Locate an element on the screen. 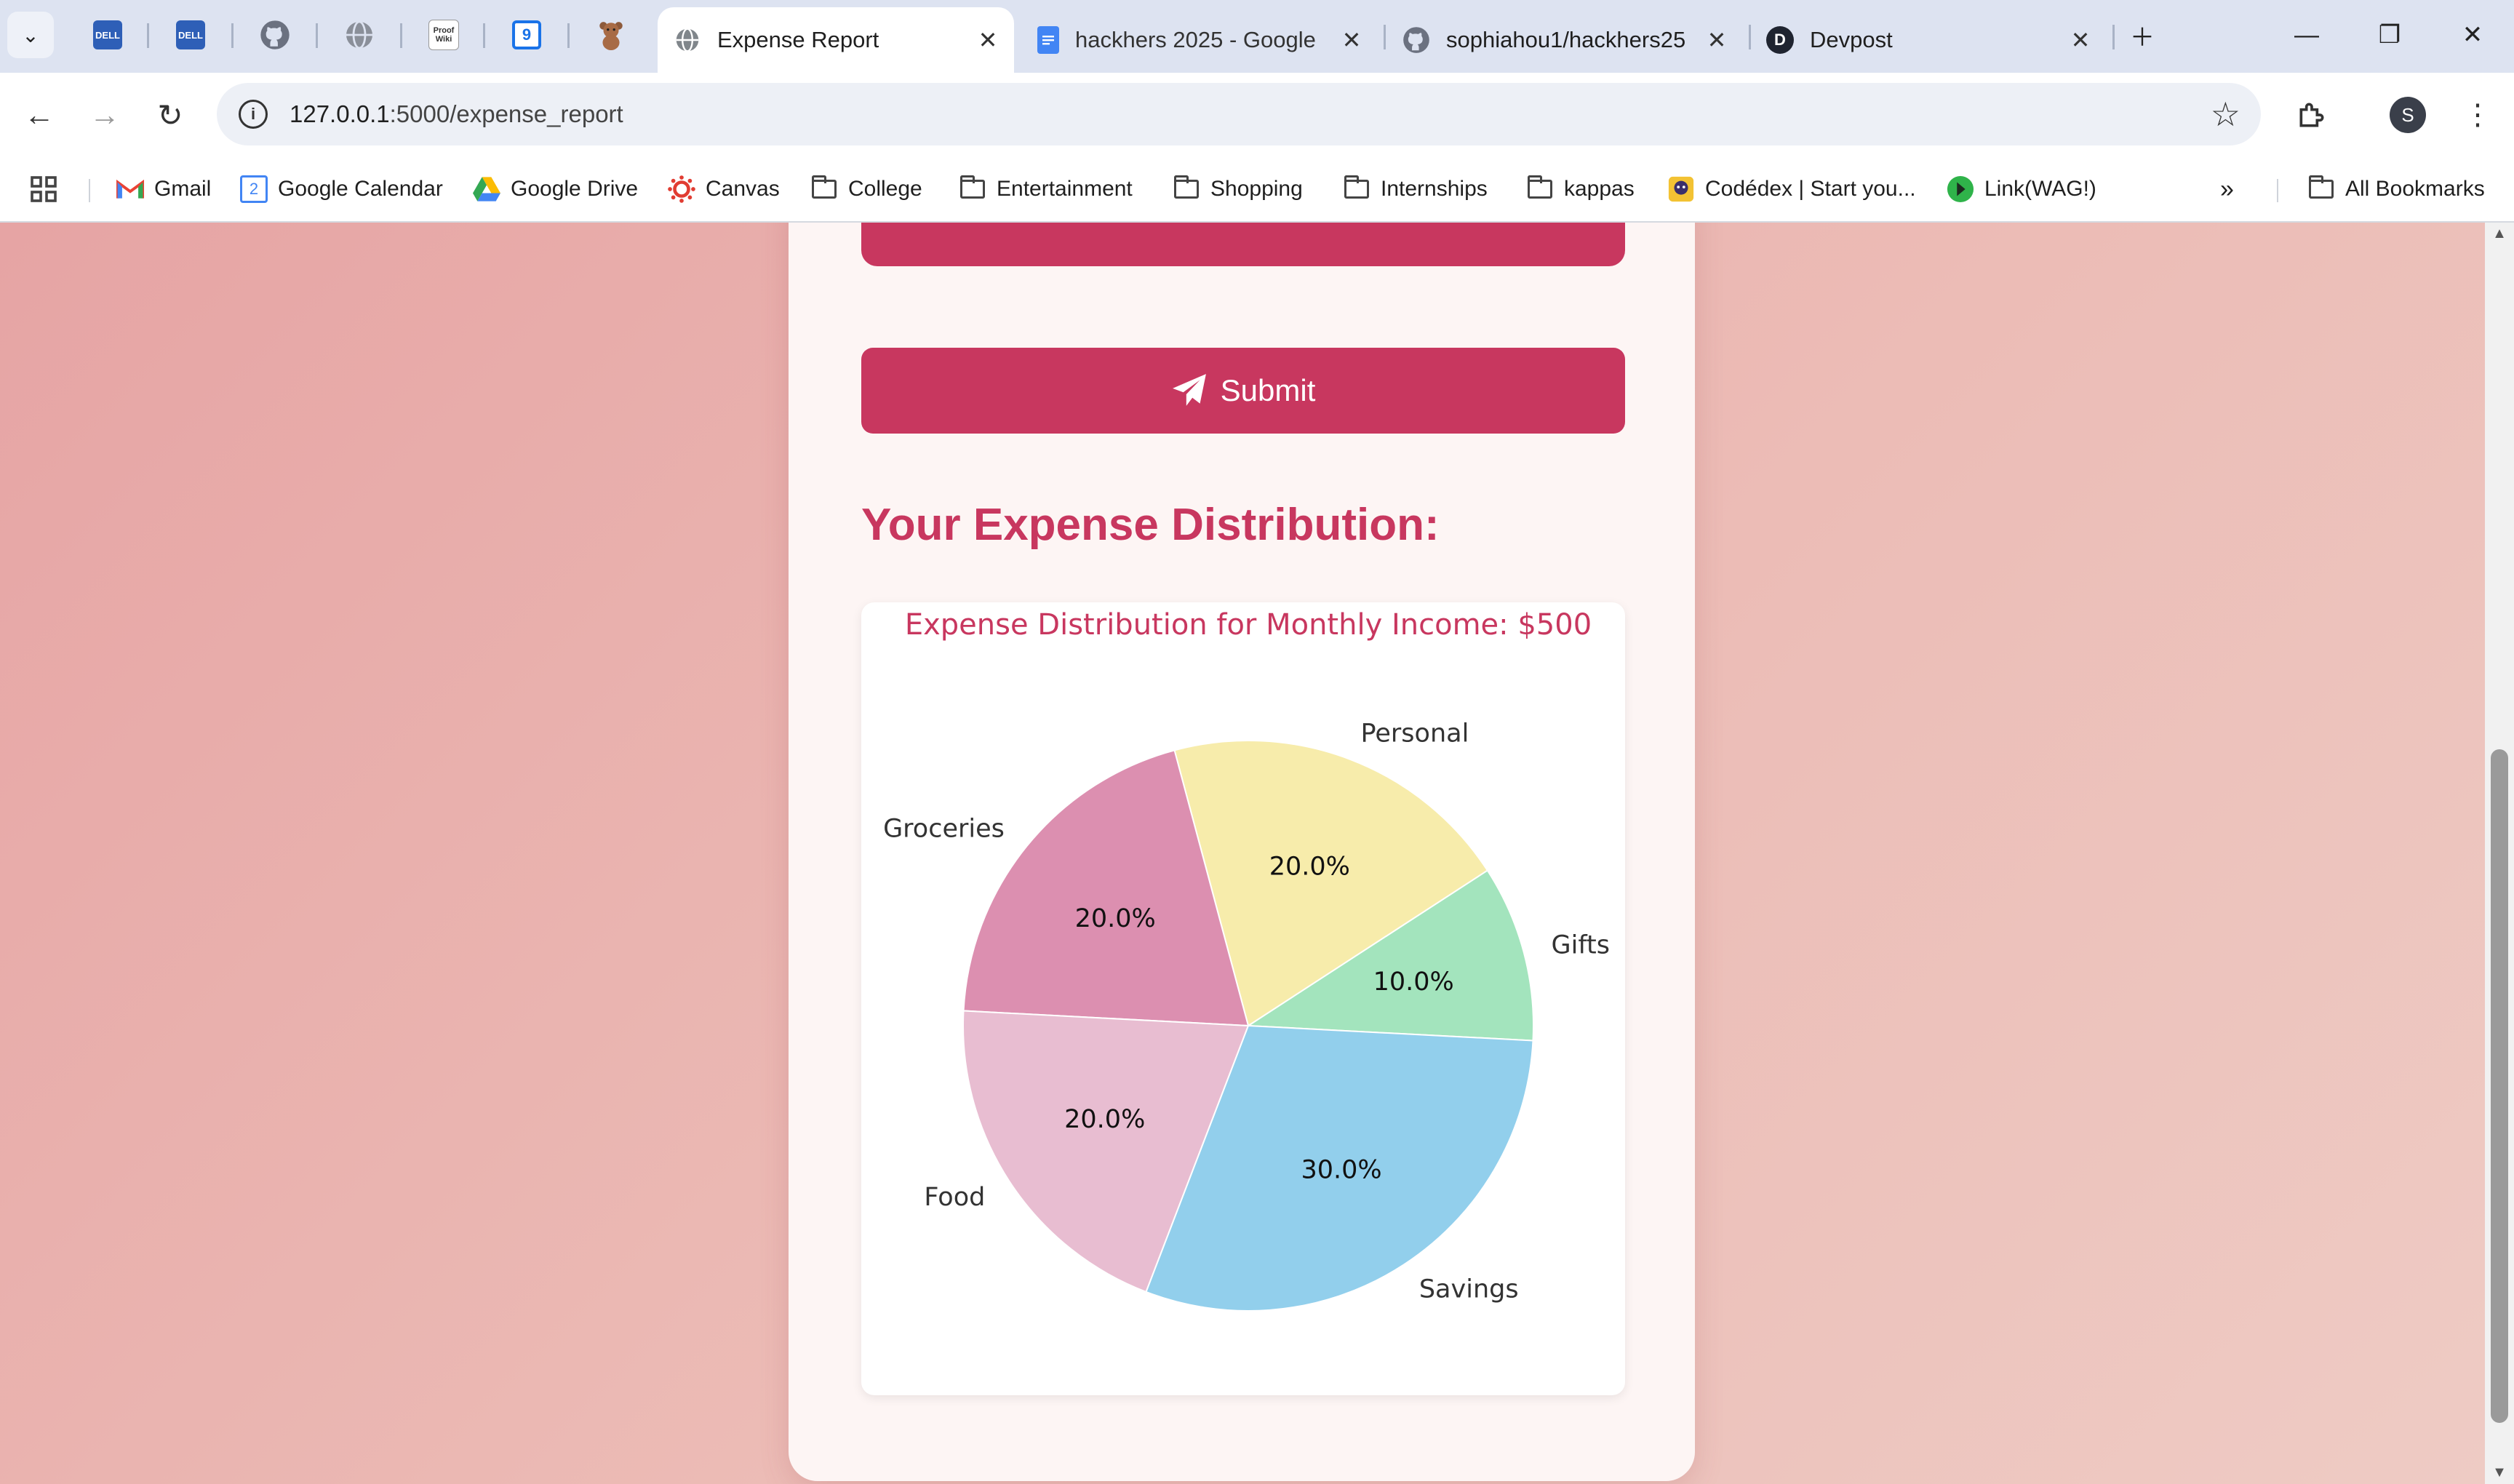 The image size is (2514, 1484). pie-percent-label: 30.0% is located at coordinates (1341, 1169).